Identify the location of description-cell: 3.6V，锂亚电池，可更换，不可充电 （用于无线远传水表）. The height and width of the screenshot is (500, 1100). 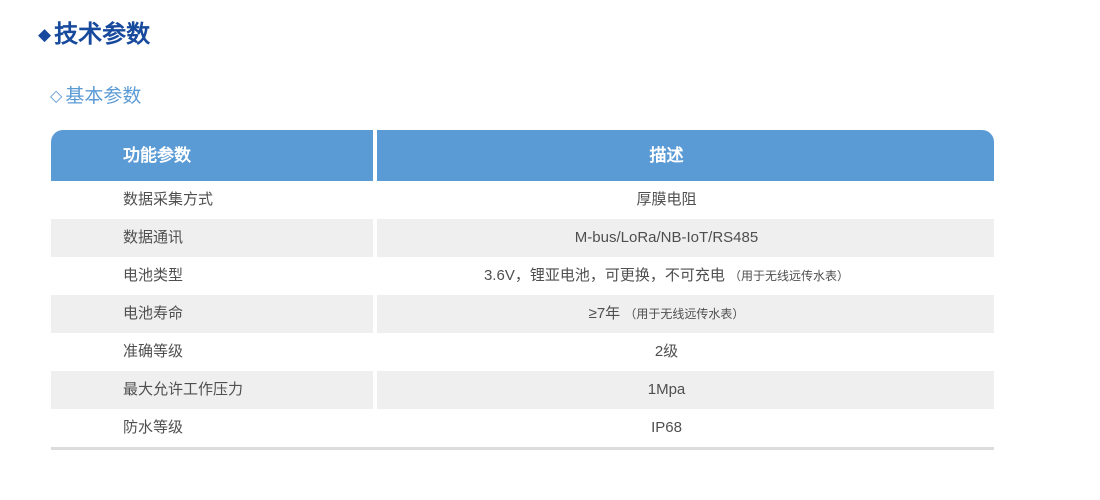
(685, 276).